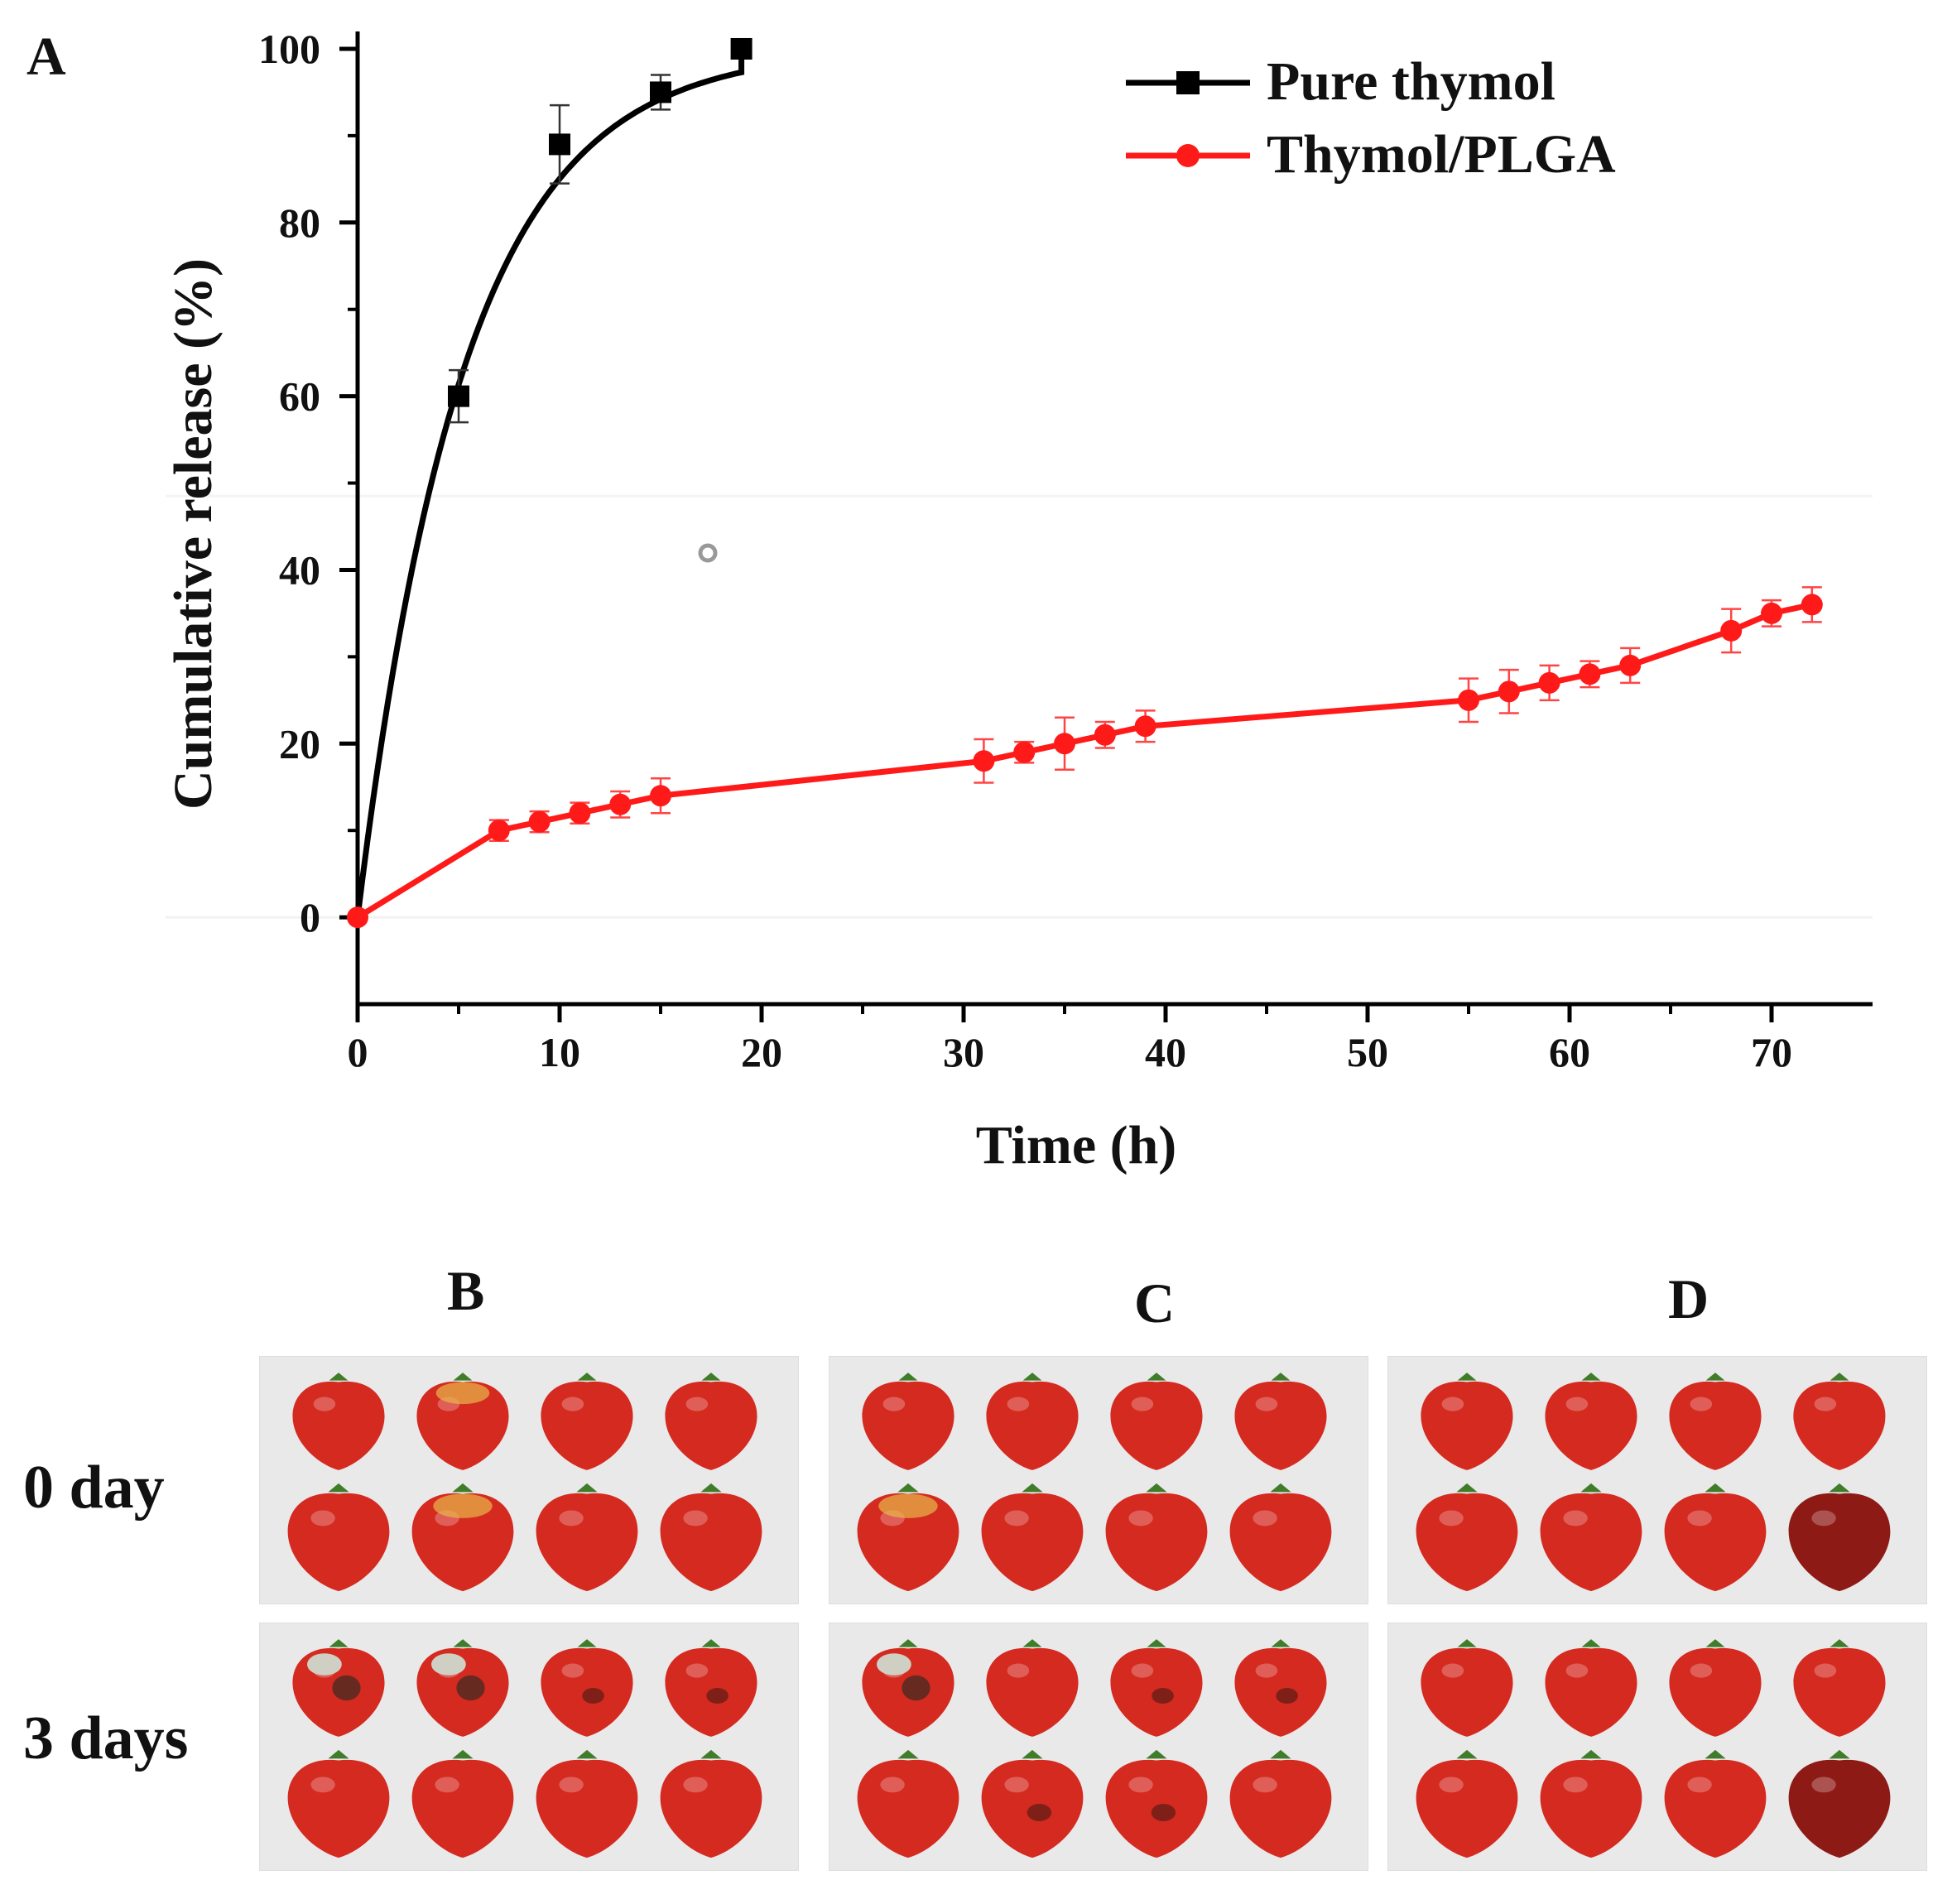  What do you see at coordinates (1155, 1303) in the screenshot?
I see `panel-label-c: C` at bounding box center [1155, 1303].